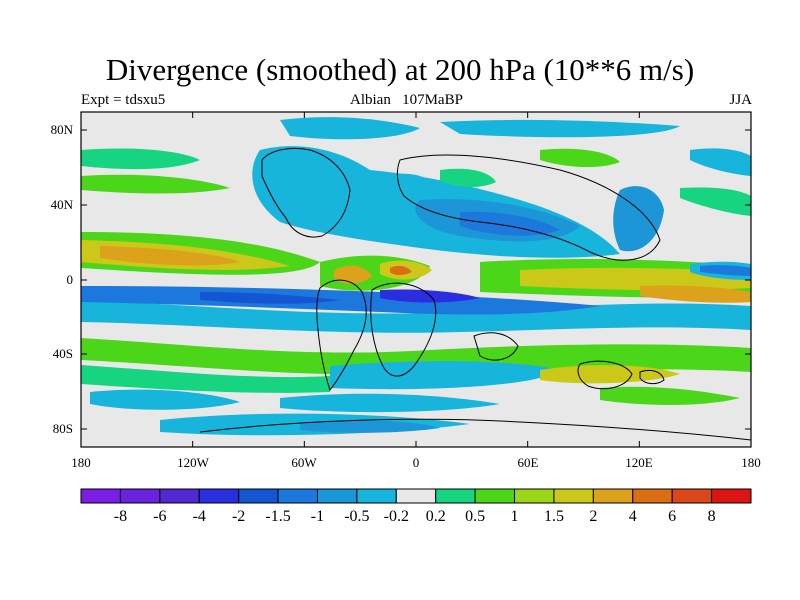 The image size is (800, 600). What do you see at coordinates (123, 100) in the screenshot?
I see `experiment-label: Expt = tdsxu5` at bounding box center [123, 100].